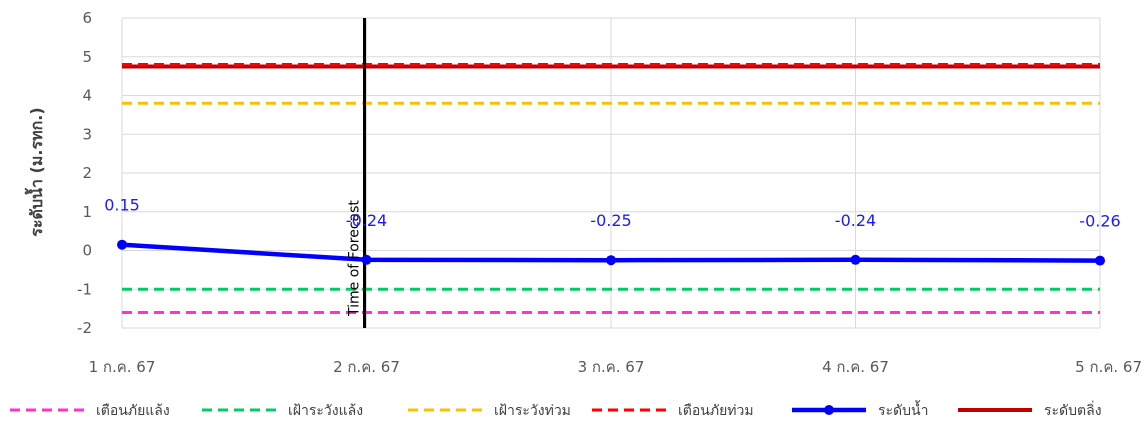 This screenshot has width=1148, height=426. What do you see at coordinates (716, 411) in the screenshot?
I see `legend-label: เตือนภัยท่วม` at bounding box center [716, 411].